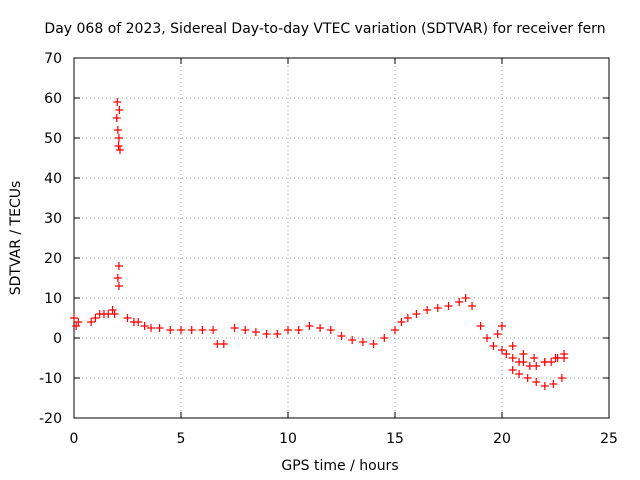 This screenshot has height=480, width=640. What do you see at coordinates (53, 259) in the screenshot?
I see `y-tick-label: 20` at bounding box center [53, 259].